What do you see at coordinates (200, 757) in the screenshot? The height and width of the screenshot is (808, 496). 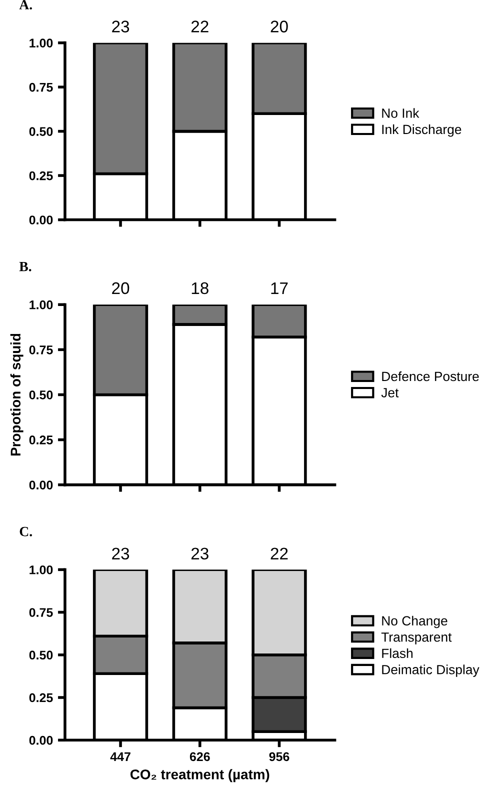 I see `x-tick-label: 626` at bounding box center [200, 757].